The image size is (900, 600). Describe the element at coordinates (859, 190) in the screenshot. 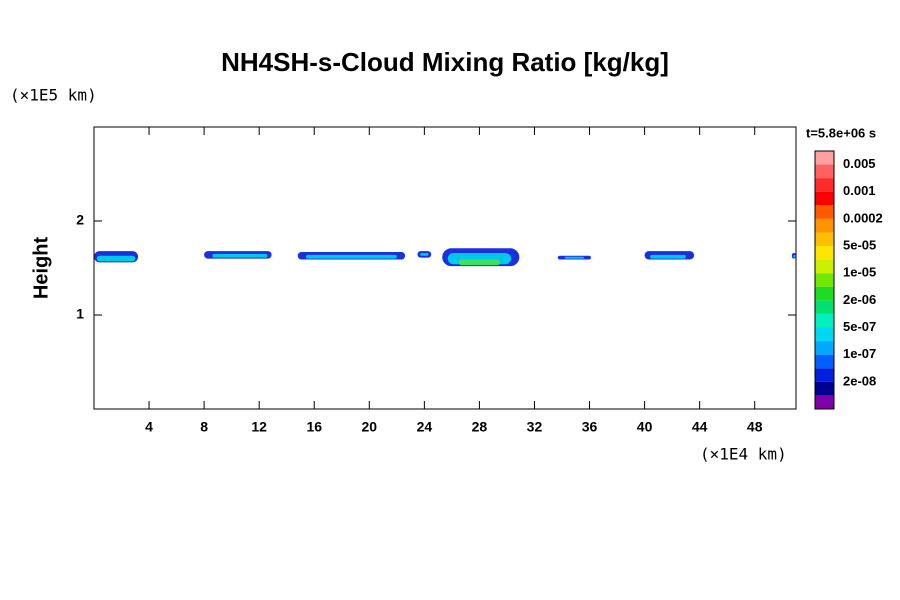

I see `colorbar-label: 0.001` at that location.